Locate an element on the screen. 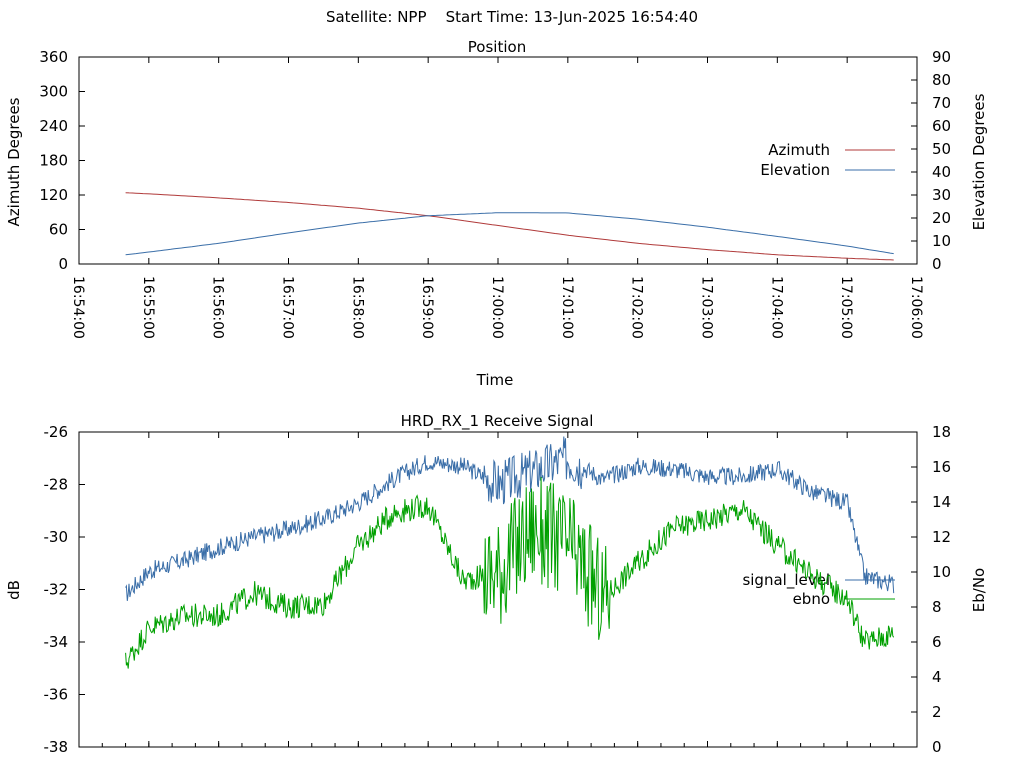 This screenshot has height=768, width=1024. position-x-tick-label: 17:04:00 is located at coordinates (776, 307).